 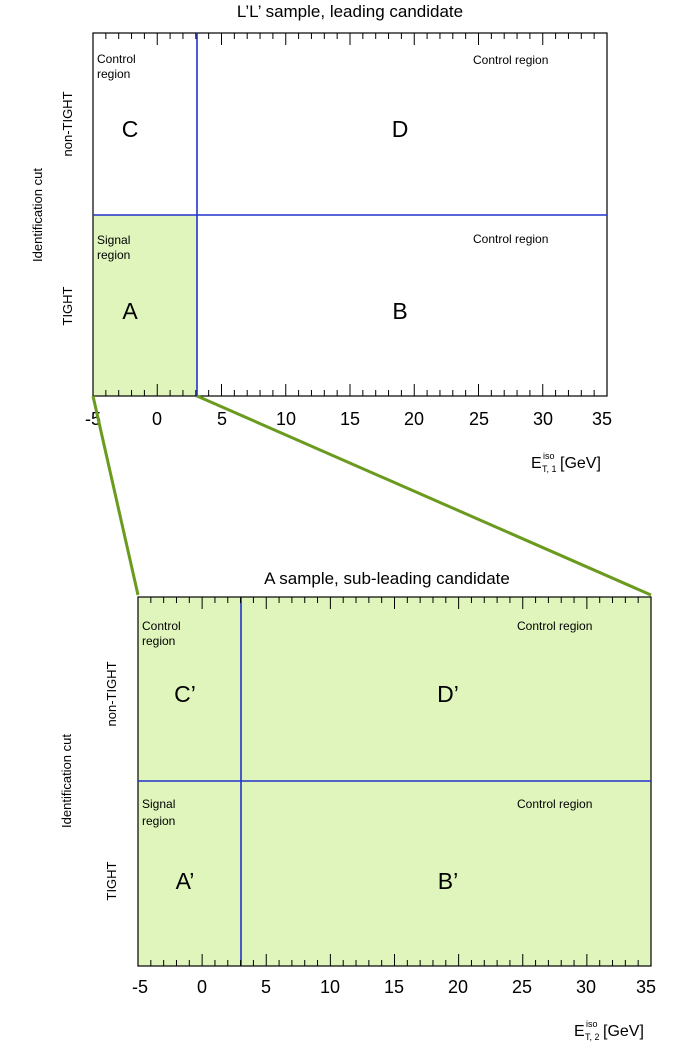 I want to click on x-axis-label: E iso T, 1 [GeV], so click(x=566, y=462).